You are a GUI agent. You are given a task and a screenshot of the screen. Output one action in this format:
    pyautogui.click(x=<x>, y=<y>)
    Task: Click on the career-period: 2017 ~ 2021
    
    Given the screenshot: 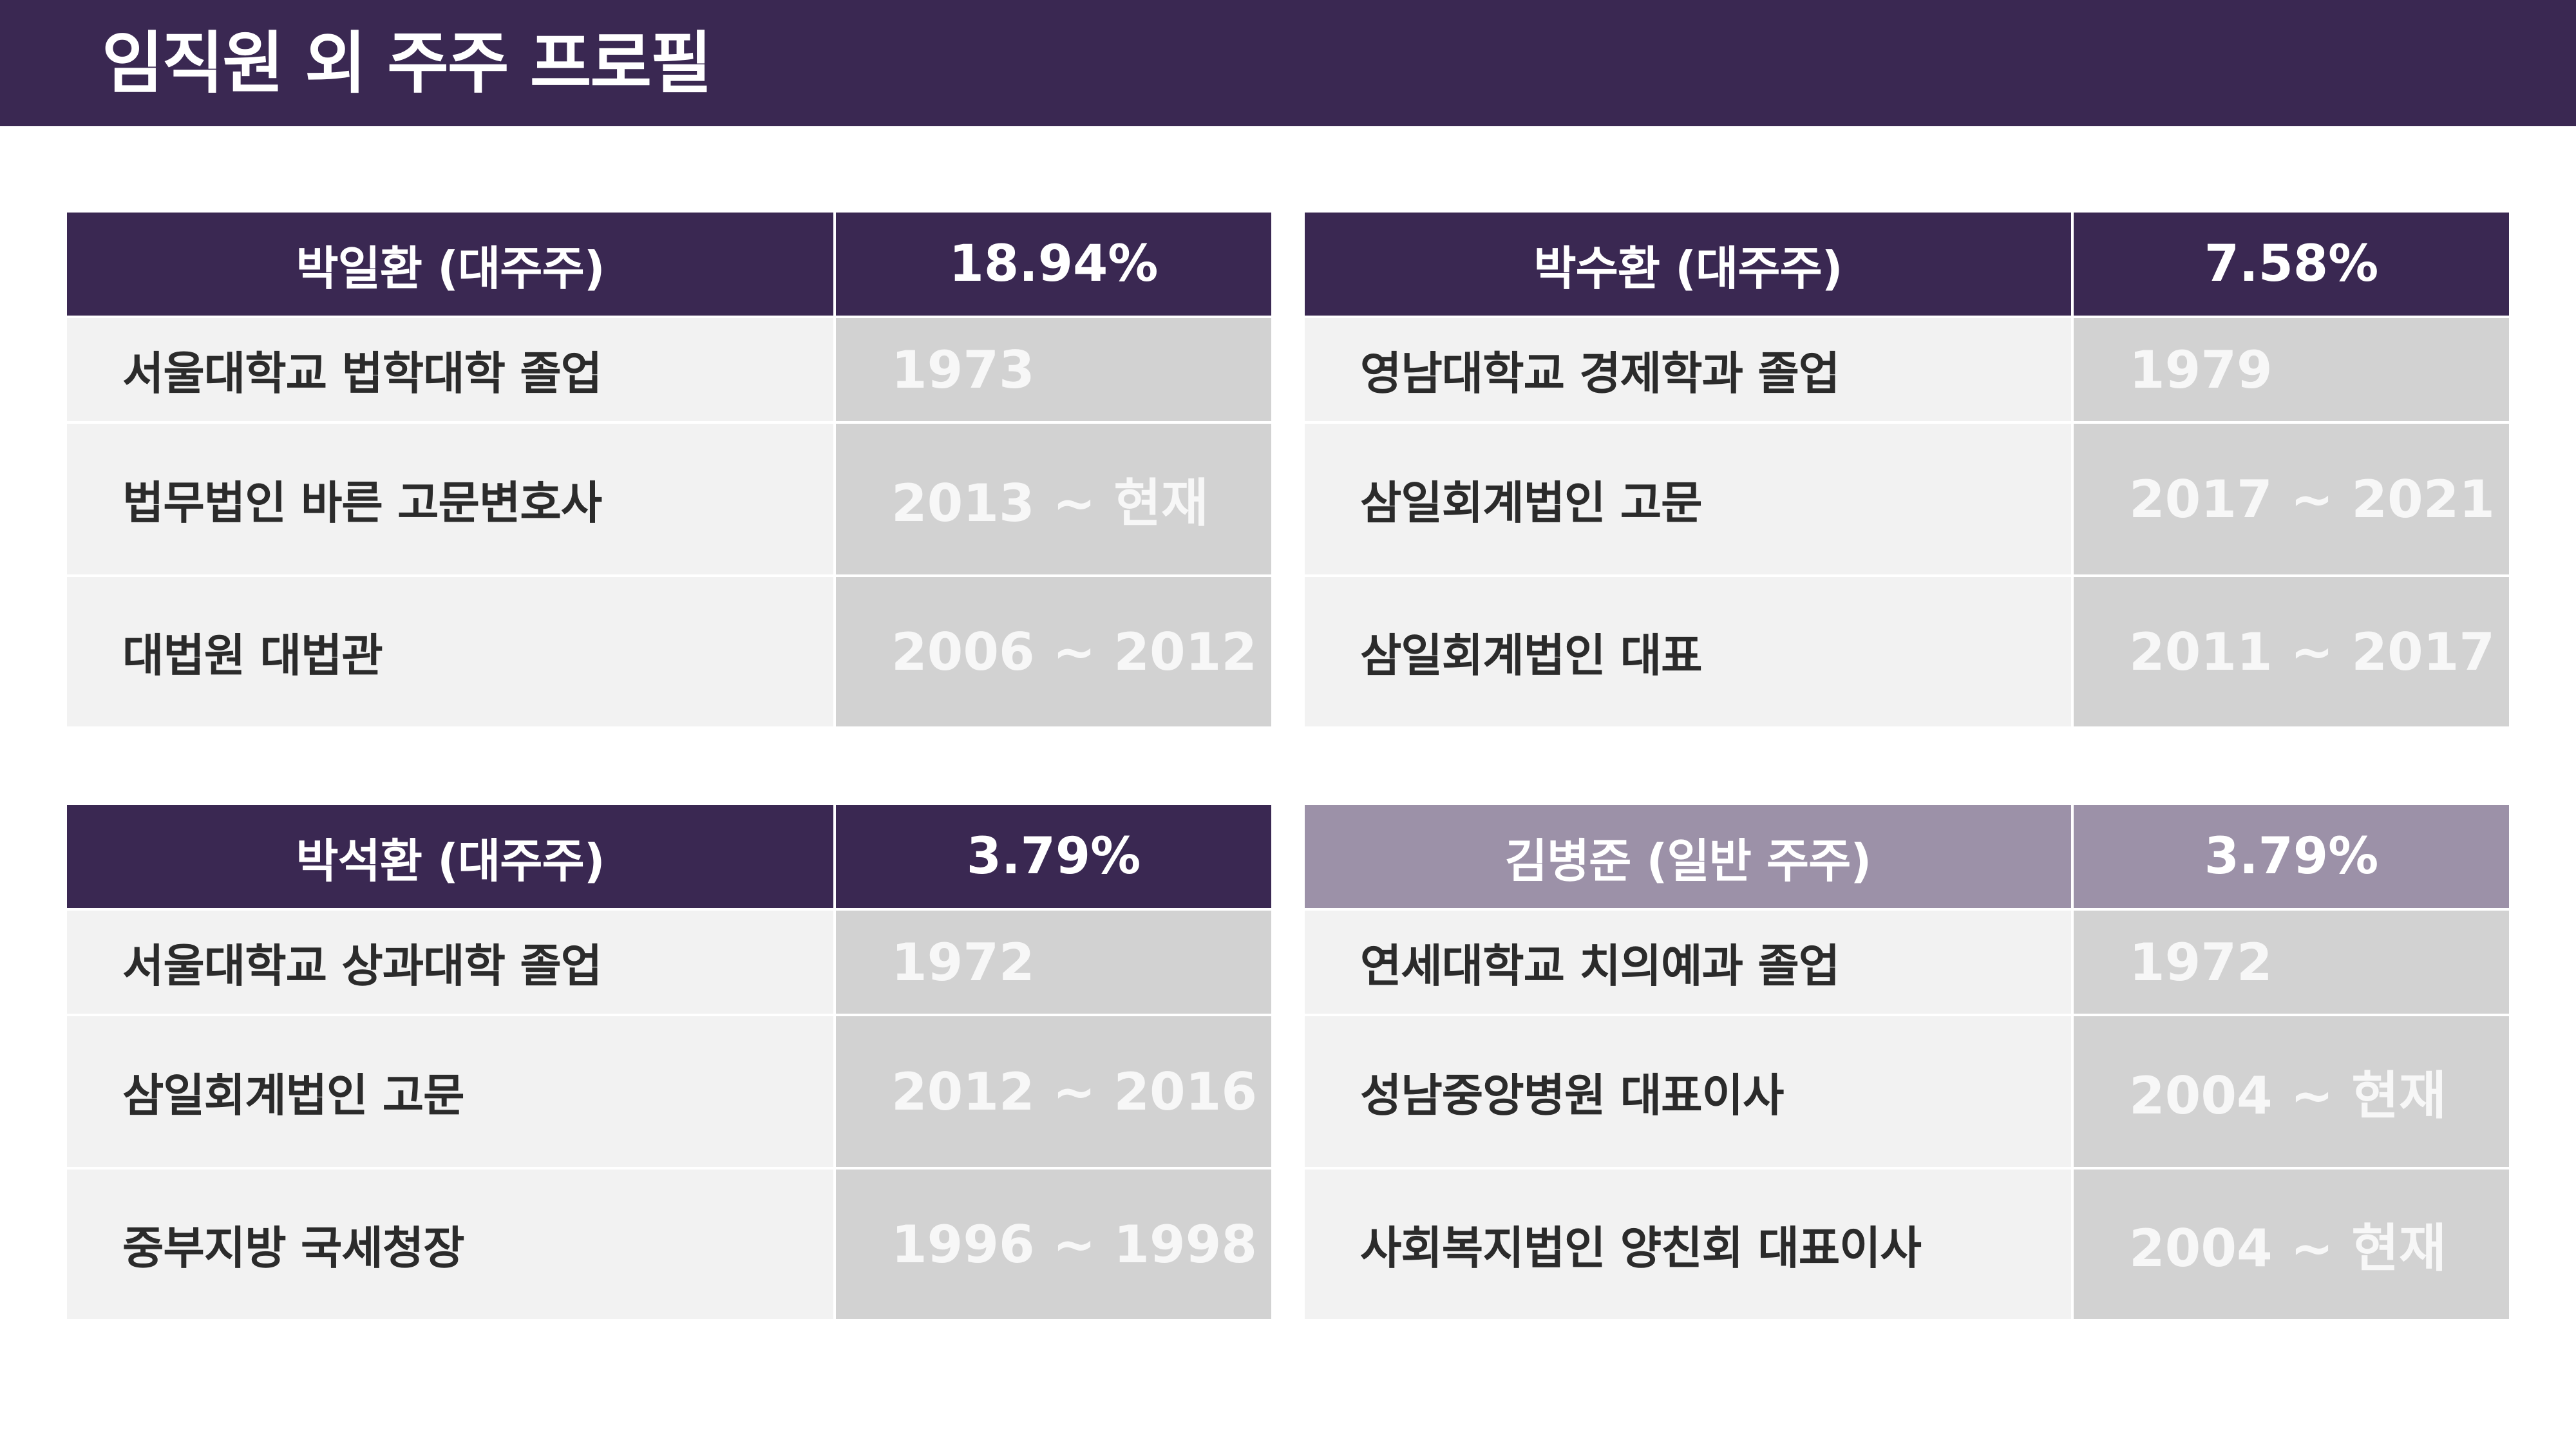 What is the action you would take?
    pyautogui.click(x=2291, y=499)
    